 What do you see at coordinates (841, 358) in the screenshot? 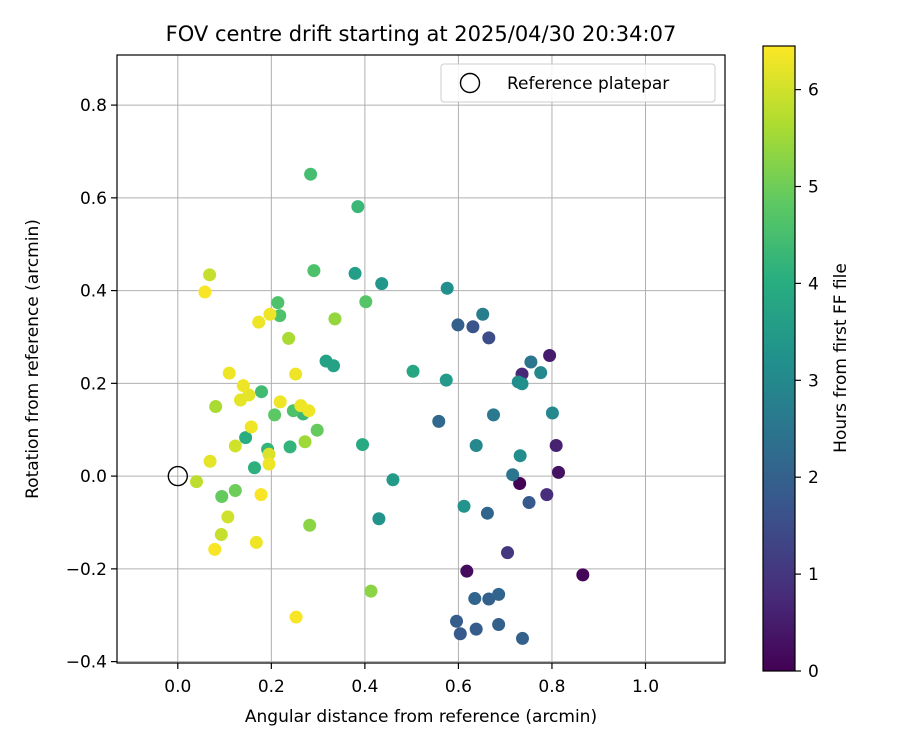
I see `colorbar-label: Hours from first FF file` at bounding box center [841, 358].